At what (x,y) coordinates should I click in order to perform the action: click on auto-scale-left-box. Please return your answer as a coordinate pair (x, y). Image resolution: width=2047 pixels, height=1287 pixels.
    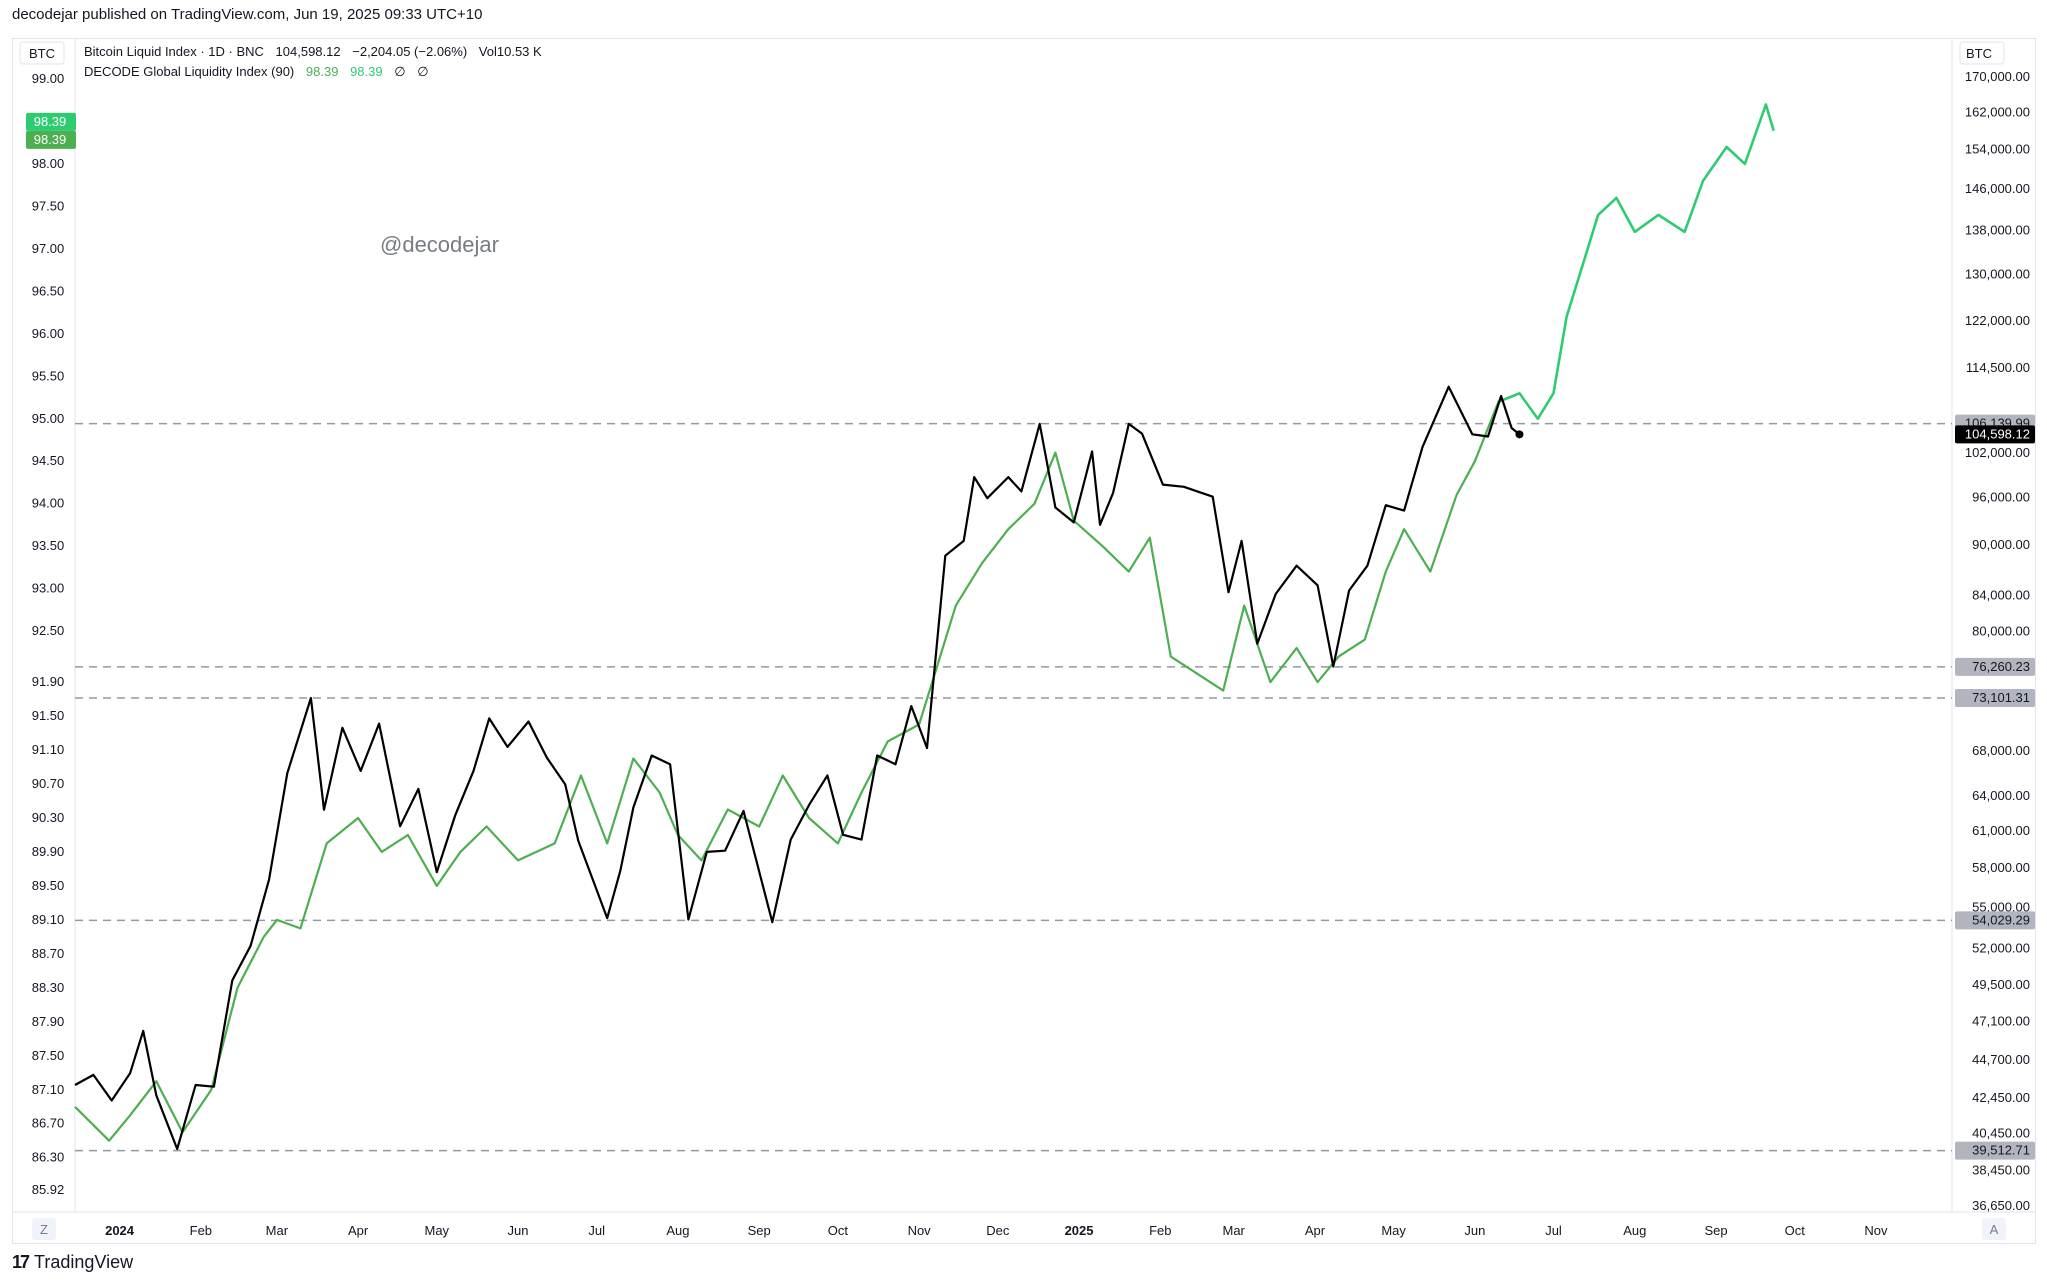
    Looking at the image, I should click on (44, 1229).